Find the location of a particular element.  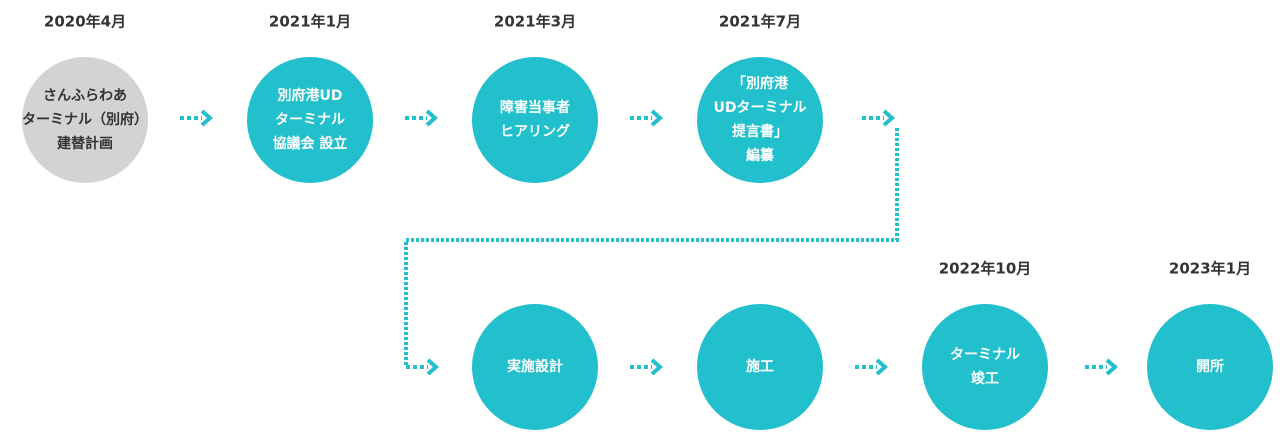

step-label: 建替計画 is located at coordinates (85, 143).